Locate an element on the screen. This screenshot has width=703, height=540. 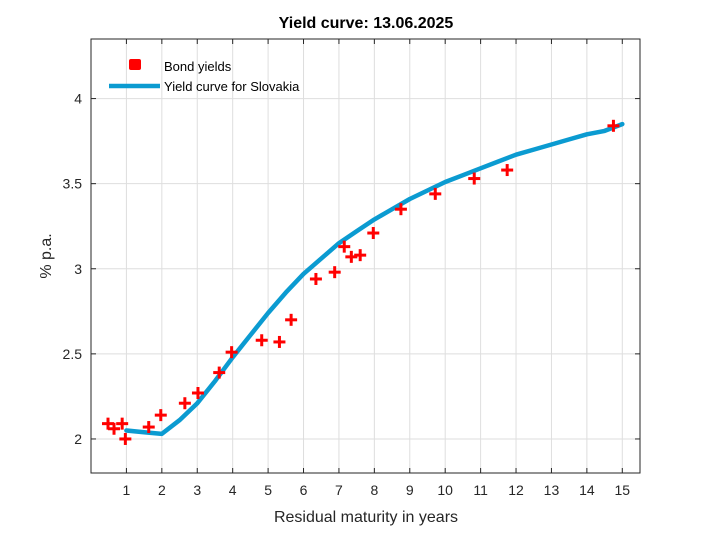
x-tick-label: 10 is located at coordinates (445, 490).